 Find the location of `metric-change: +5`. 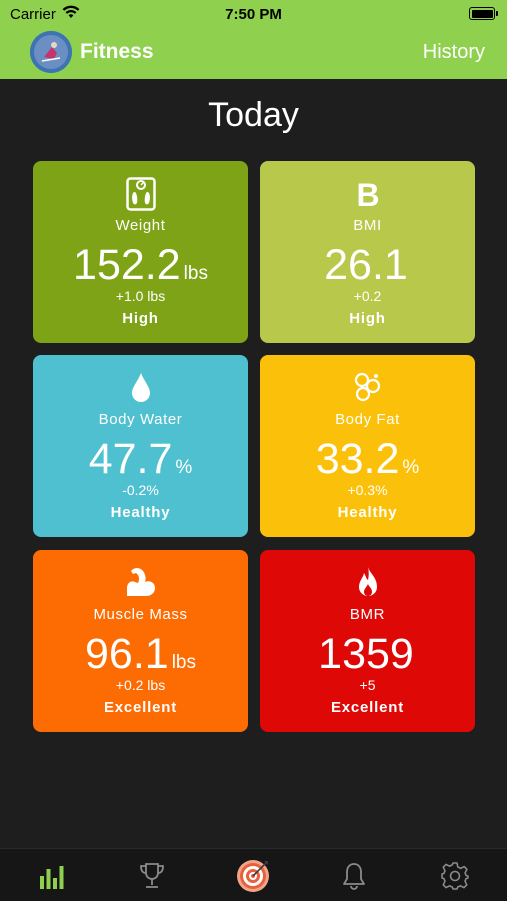

metric-change: +5 is located at coordinates (367, 685).